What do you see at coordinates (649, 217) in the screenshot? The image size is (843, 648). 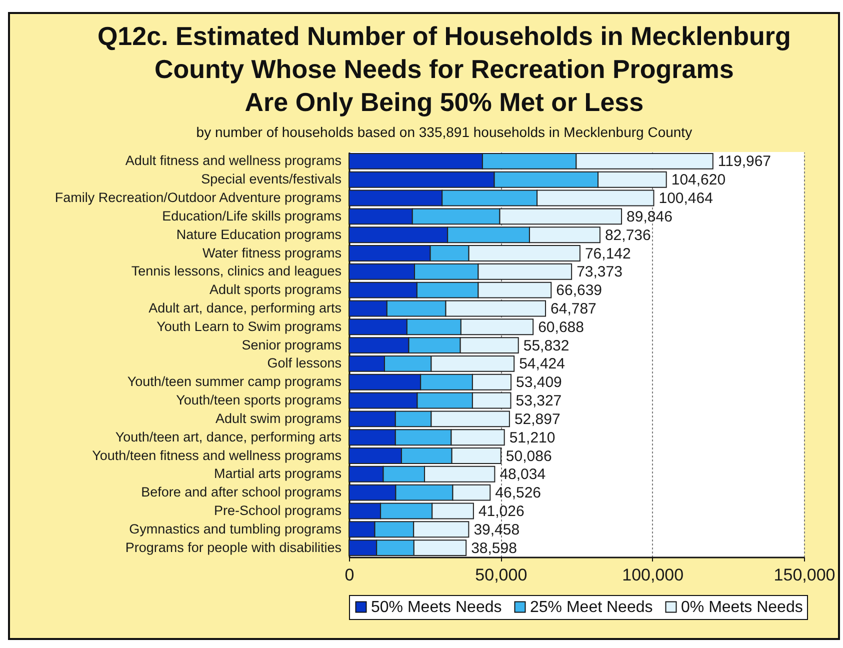 I see `total-label: 89,846` at bounding box center [649, 217].